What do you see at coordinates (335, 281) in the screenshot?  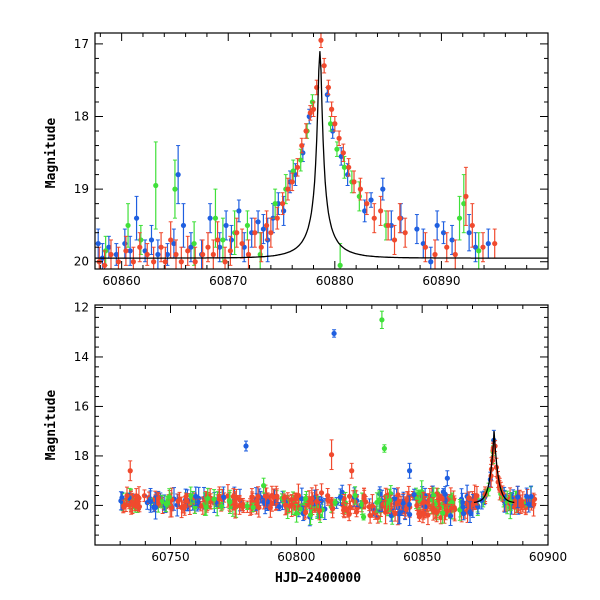 I see `x-tick-label: 60880` at bounding box center [335, 281].